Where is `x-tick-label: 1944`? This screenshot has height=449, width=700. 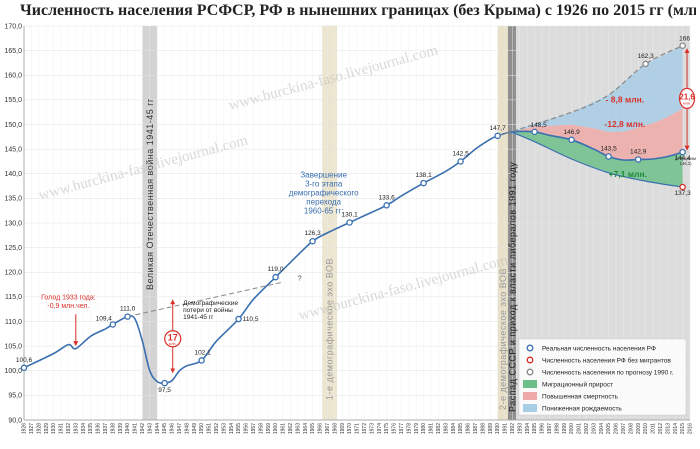
x-tick-label: 1944 is located at coordinates (158, 428).